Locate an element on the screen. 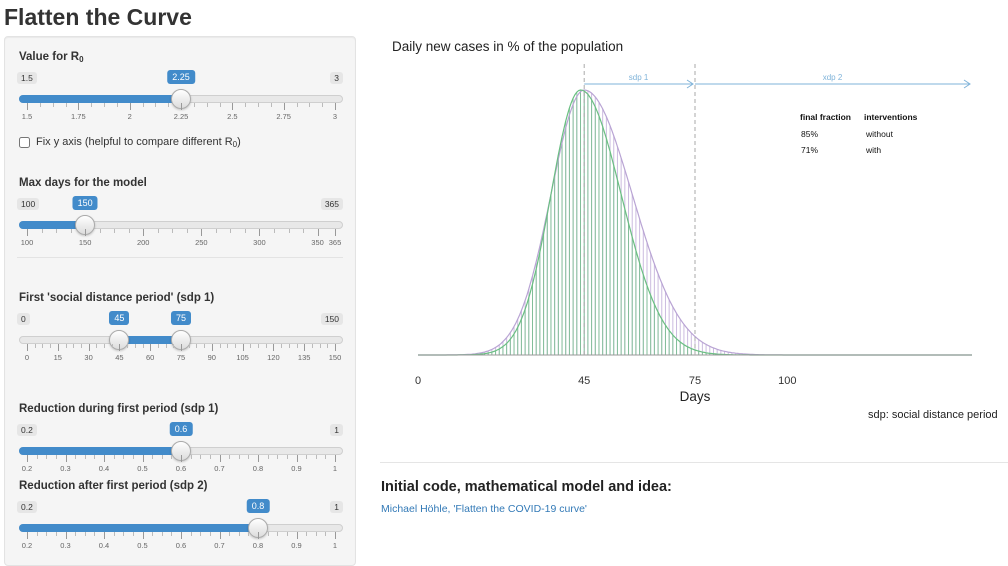  tick-label: 350 is located at coordinates (317, 242).